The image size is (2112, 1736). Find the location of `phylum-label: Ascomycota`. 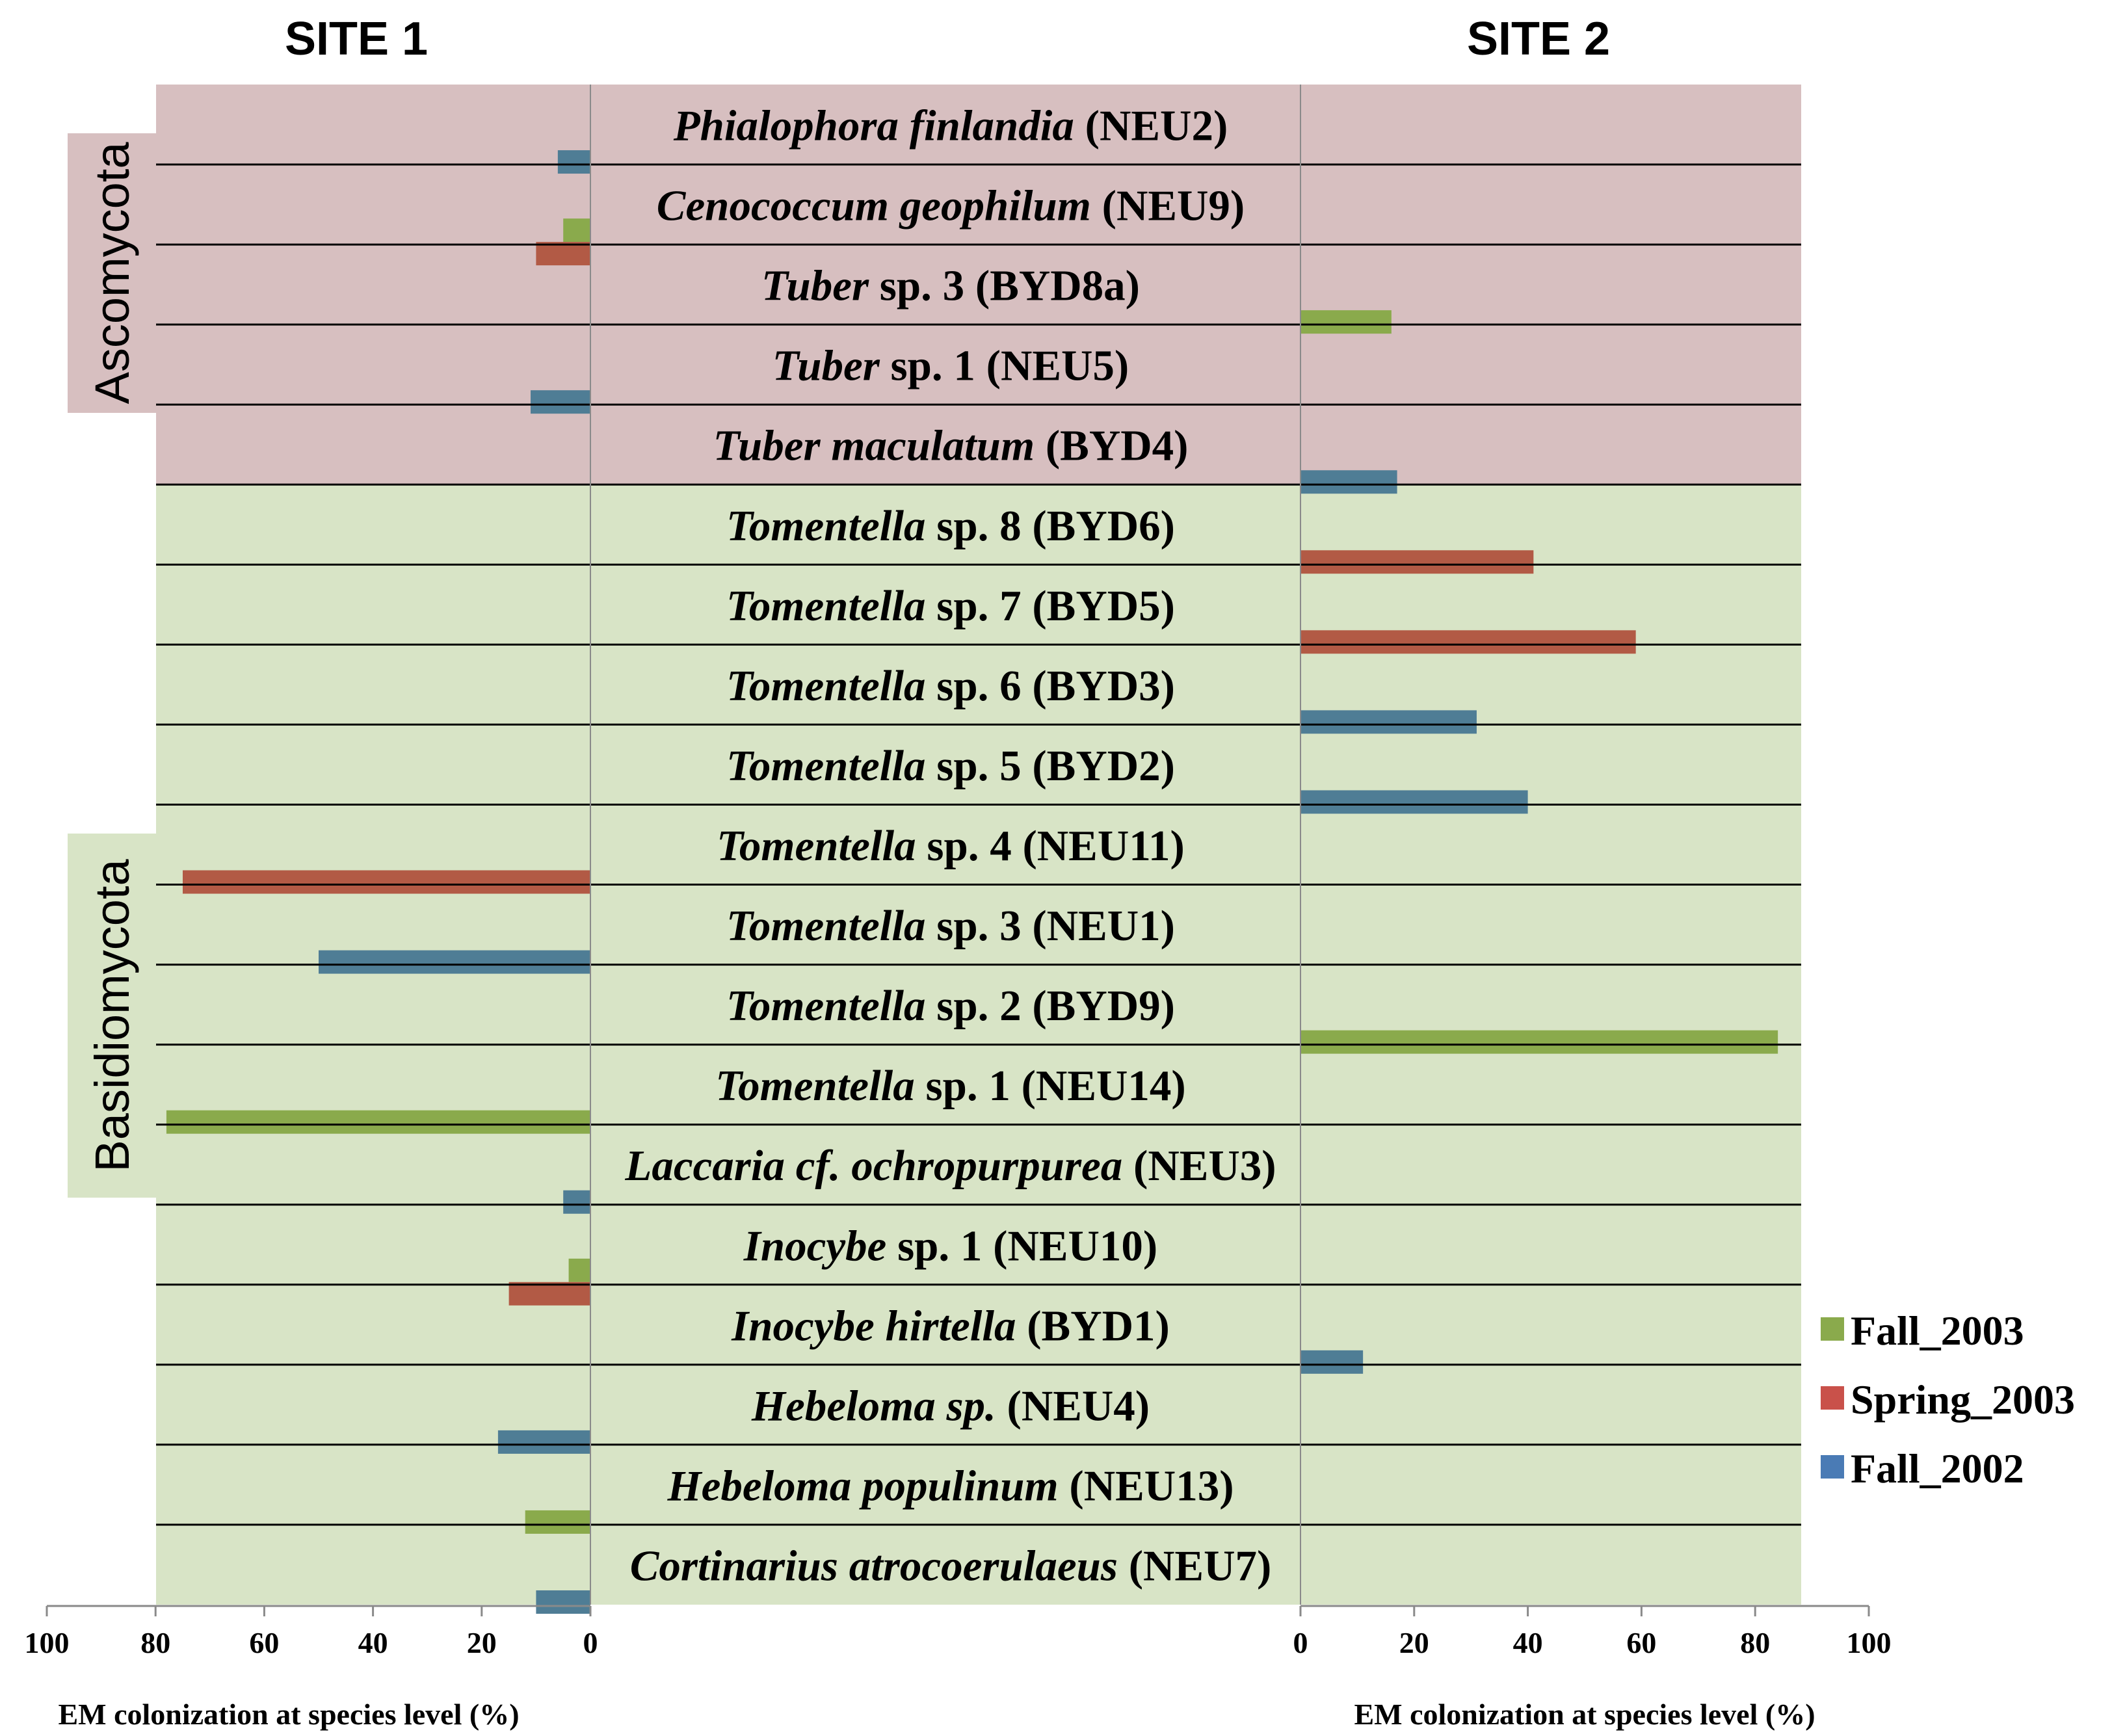

phylum-label: Ascomycota is located at coordinates (112, 273).